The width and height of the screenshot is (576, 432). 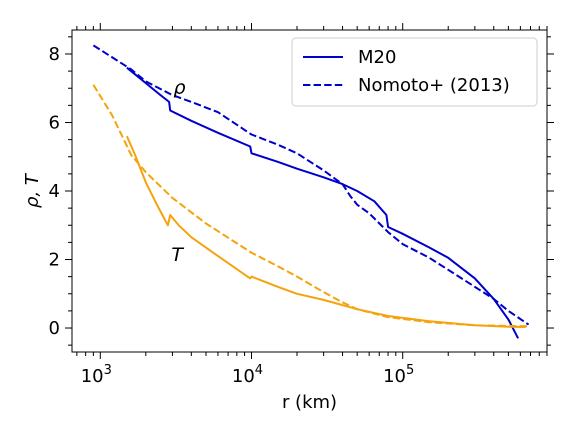 What do you see at coordinates (377, 57) in the screenshot?
I see `legend-label: M20` at bounding box center [377, 57].